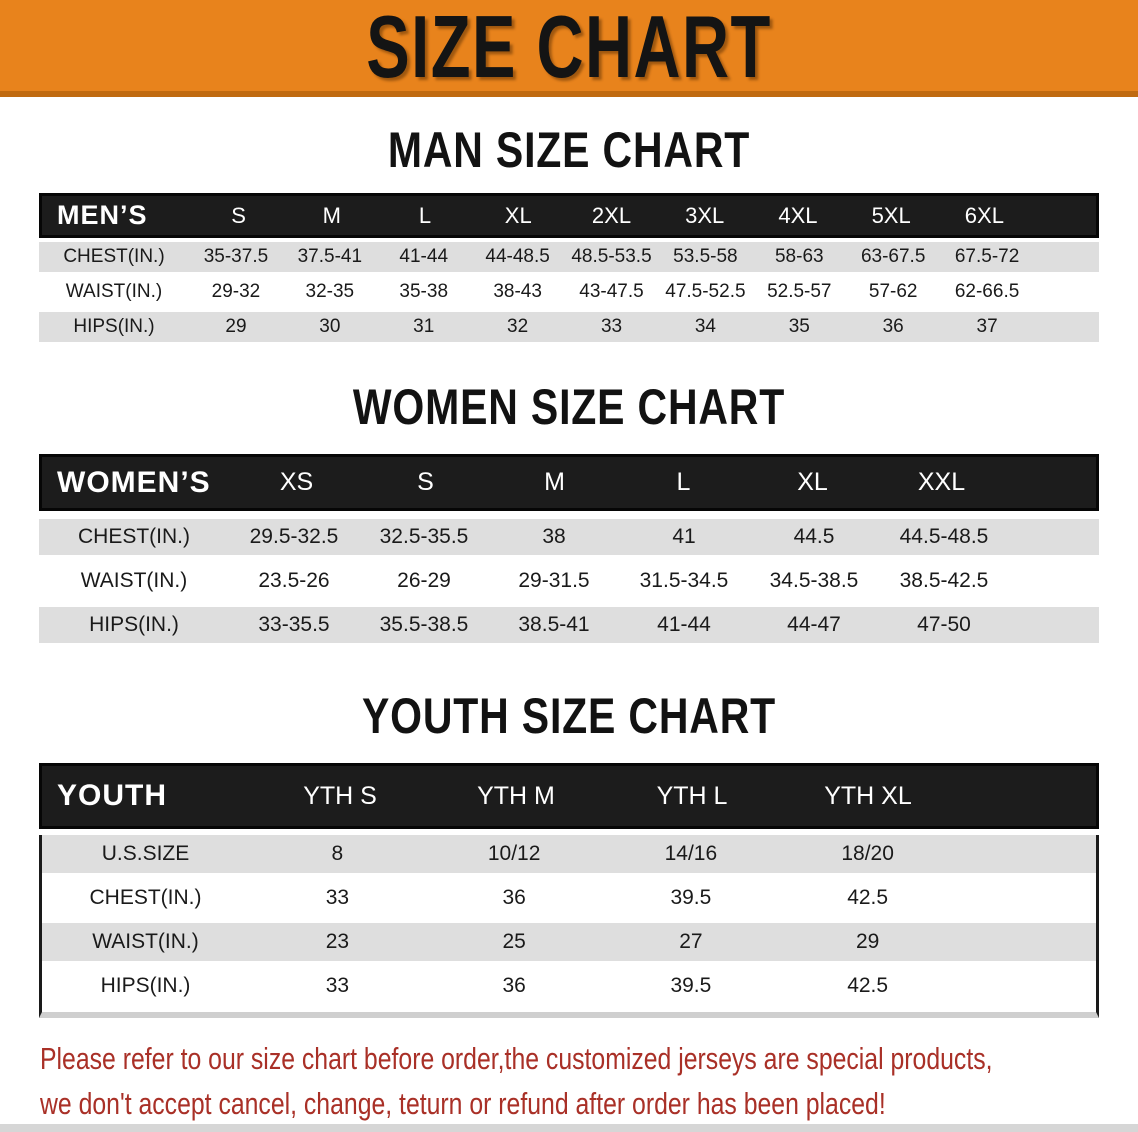  I want to click on size-cell: 52.5-57, so click(799, 291).